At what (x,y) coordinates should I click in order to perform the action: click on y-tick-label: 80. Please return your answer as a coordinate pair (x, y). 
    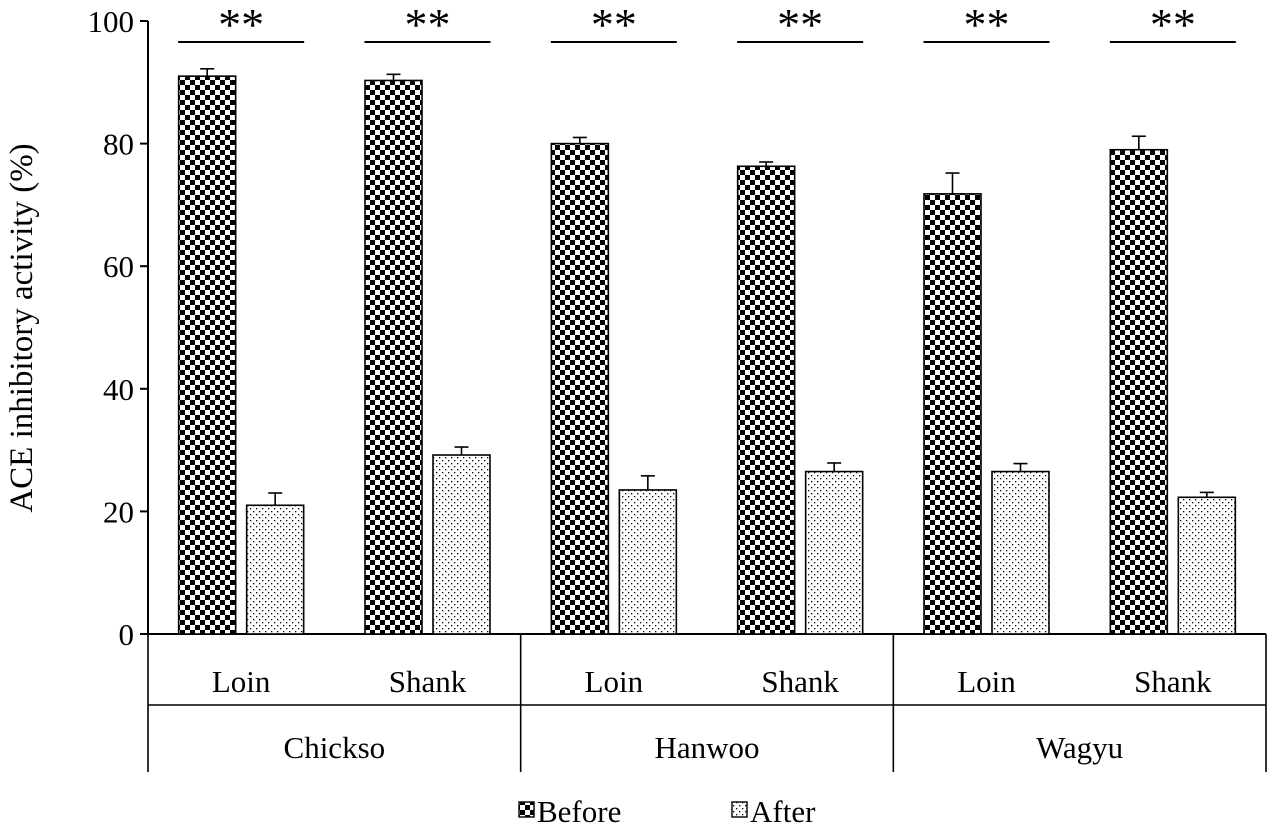
    Looking at the image, I should click on (118, 144).